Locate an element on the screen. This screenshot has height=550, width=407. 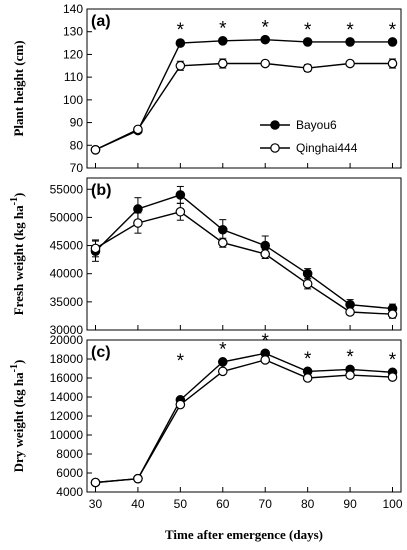
x-axis-label: Time after emergence (days) is located at coordinates (244, 534).